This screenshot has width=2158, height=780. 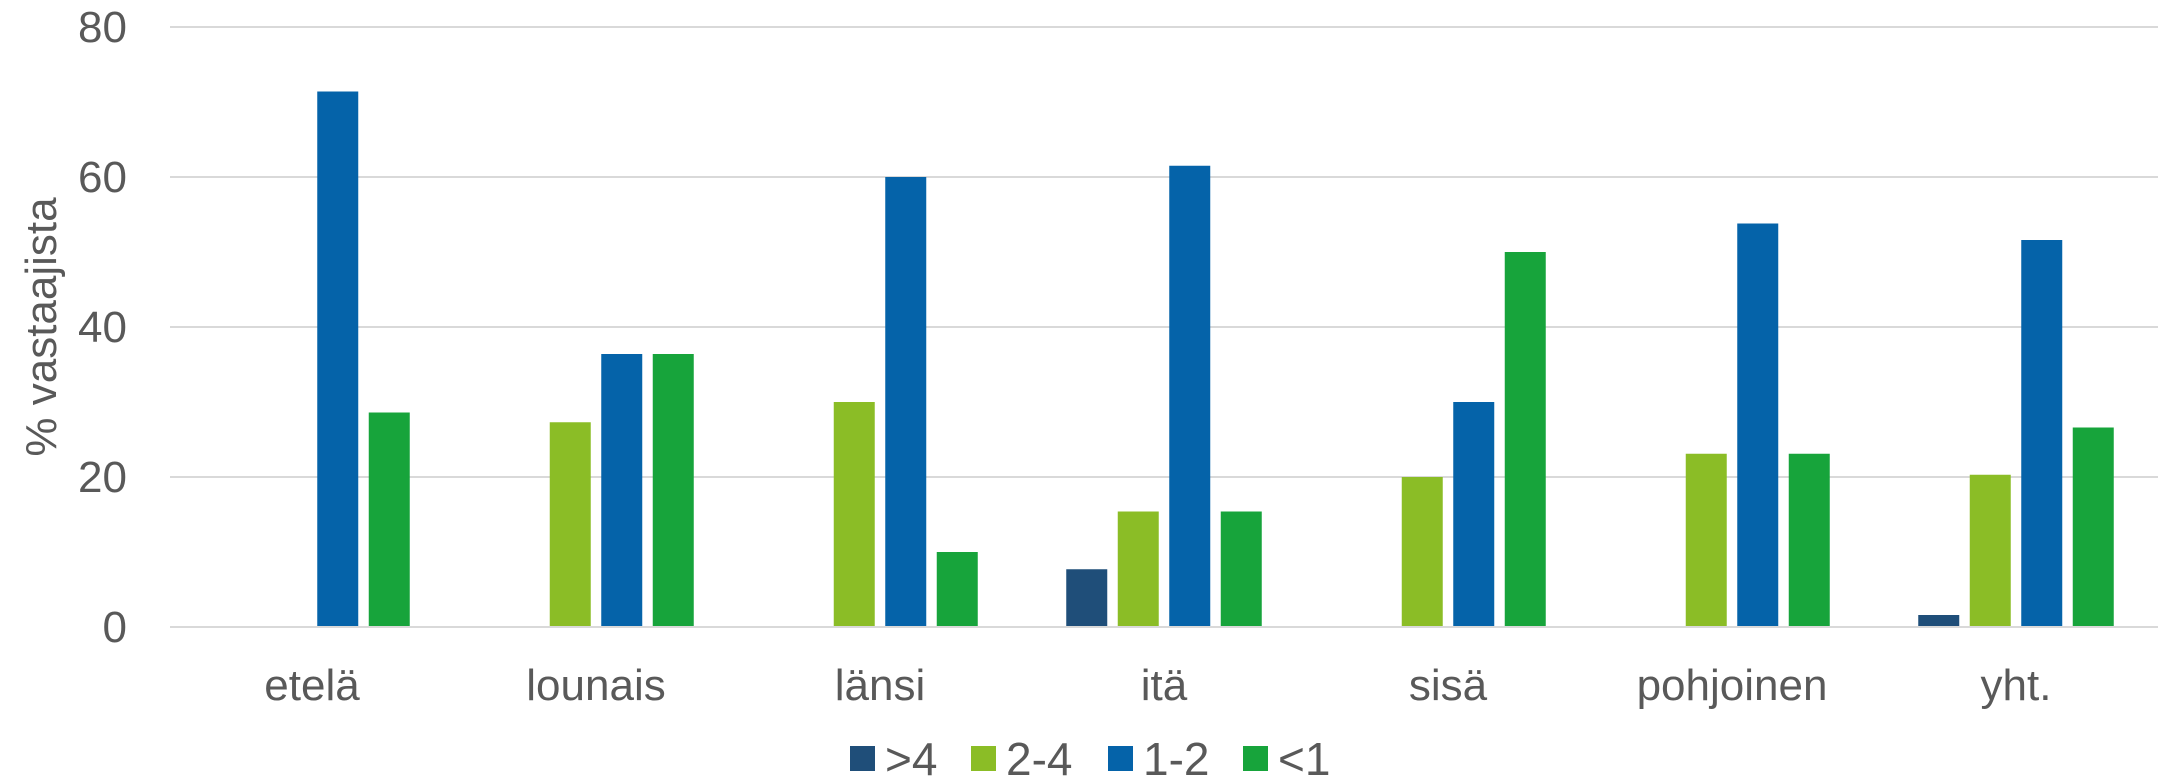 I want to click on y-tick-label: 0, so click(x=115, y=627).